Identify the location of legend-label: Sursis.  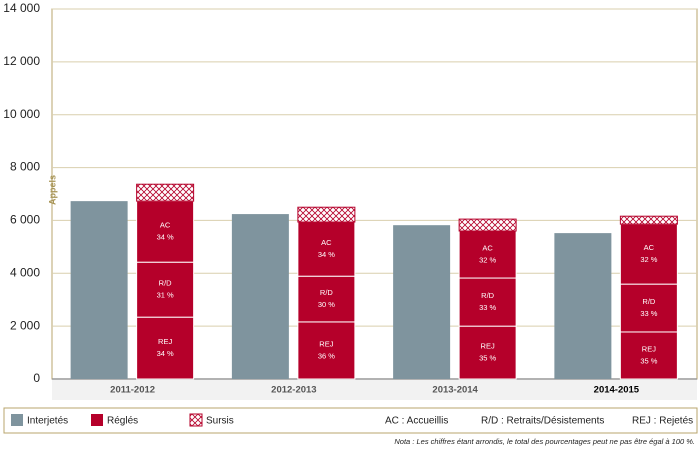
(220, 421).